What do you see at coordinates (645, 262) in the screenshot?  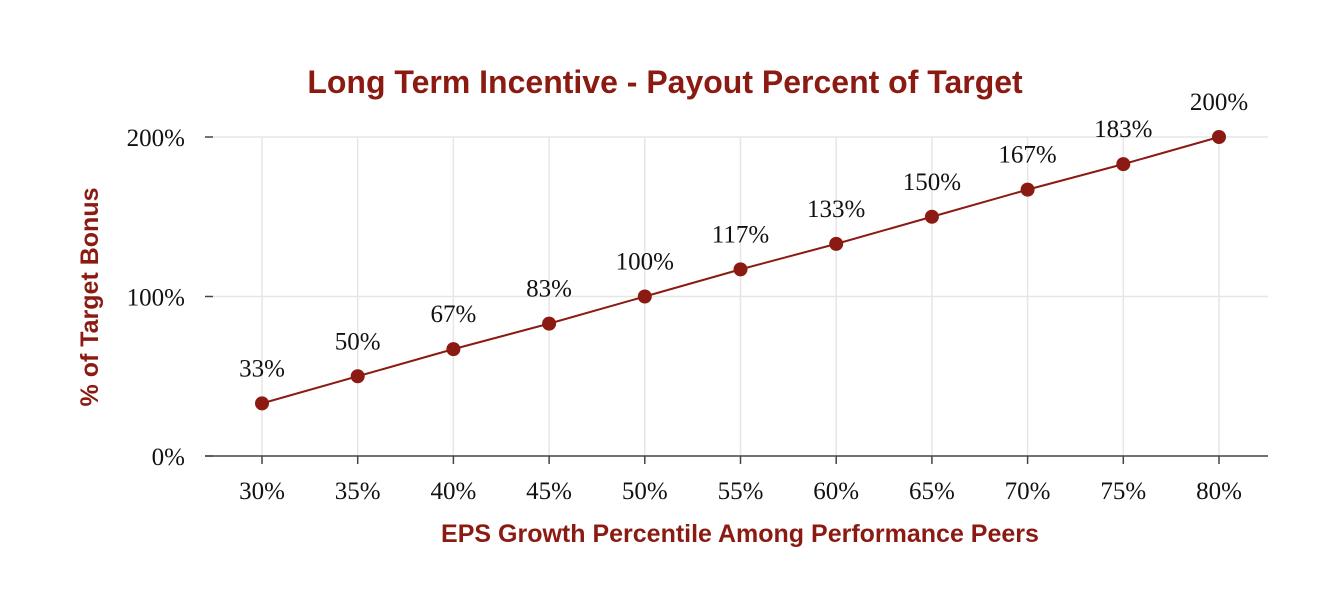 I see `data-label: 100%` at bounding box center [645, 262].